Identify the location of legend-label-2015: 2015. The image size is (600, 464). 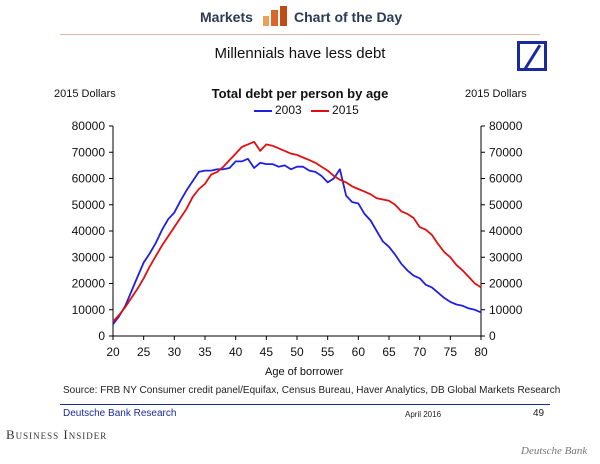
(345, 110).